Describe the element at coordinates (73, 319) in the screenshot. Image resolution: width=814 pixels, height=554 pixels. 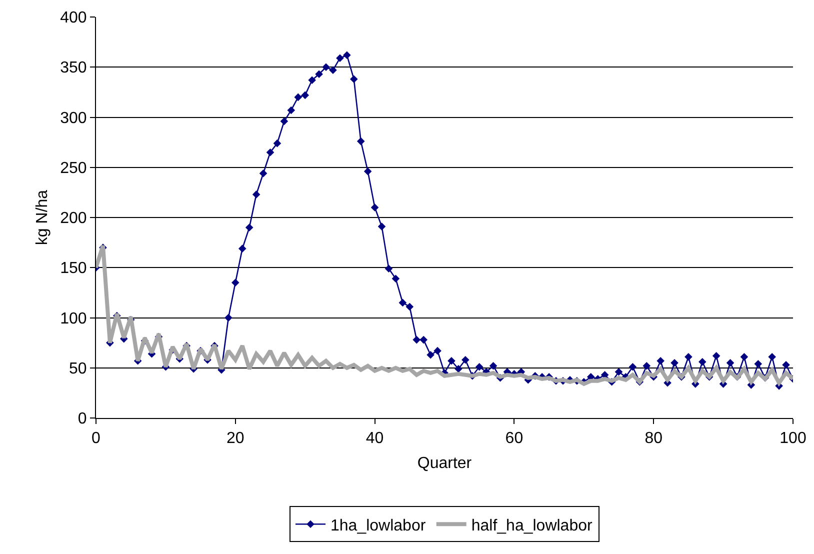
I see `y-tick-label: 100` at that location.